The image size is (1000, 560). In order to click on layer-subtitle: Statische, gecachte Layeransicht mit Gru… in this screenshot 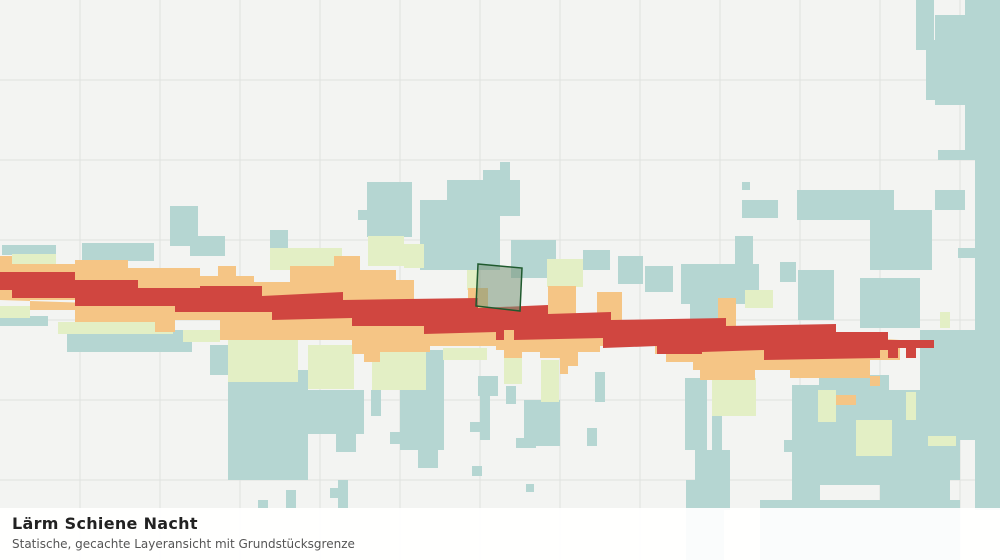, I will do `click(183, 544)`.